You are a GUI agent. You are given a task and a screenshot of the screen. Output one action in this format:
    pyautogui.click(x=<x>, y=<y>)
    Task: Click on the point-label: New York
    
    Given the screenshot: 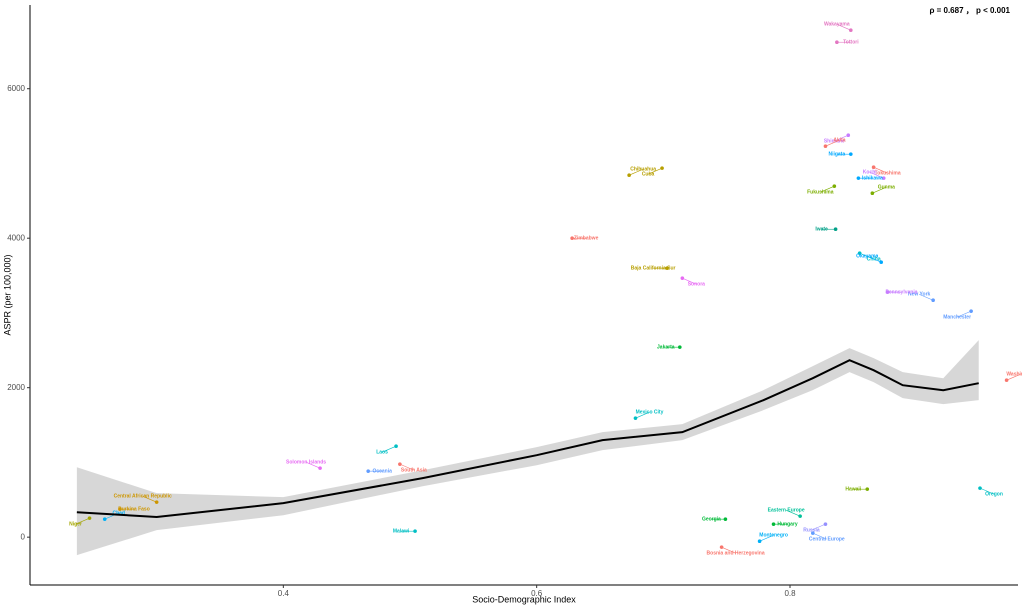 What is the action you would take?
    pyautogui.click(x=919, y=295)
    